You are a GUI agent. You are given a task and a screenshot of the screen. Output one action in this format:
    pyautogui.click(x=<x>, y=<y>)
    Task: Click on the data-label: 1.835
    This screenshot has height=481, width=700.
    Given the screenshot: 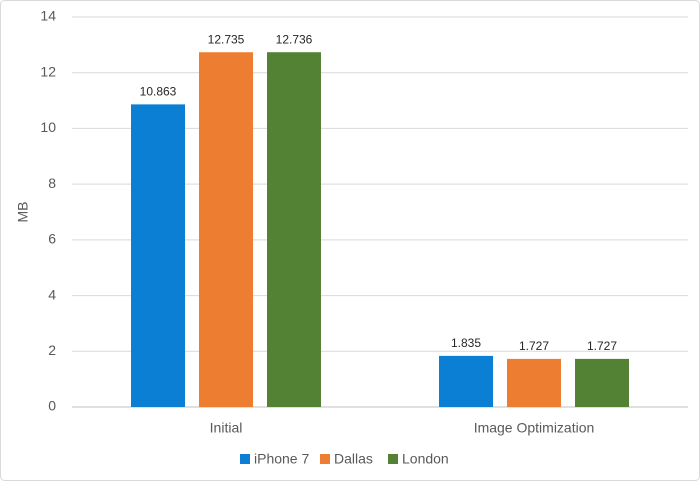 What is the action you would take?
    pyautogui.click(x=466, y=343)
    